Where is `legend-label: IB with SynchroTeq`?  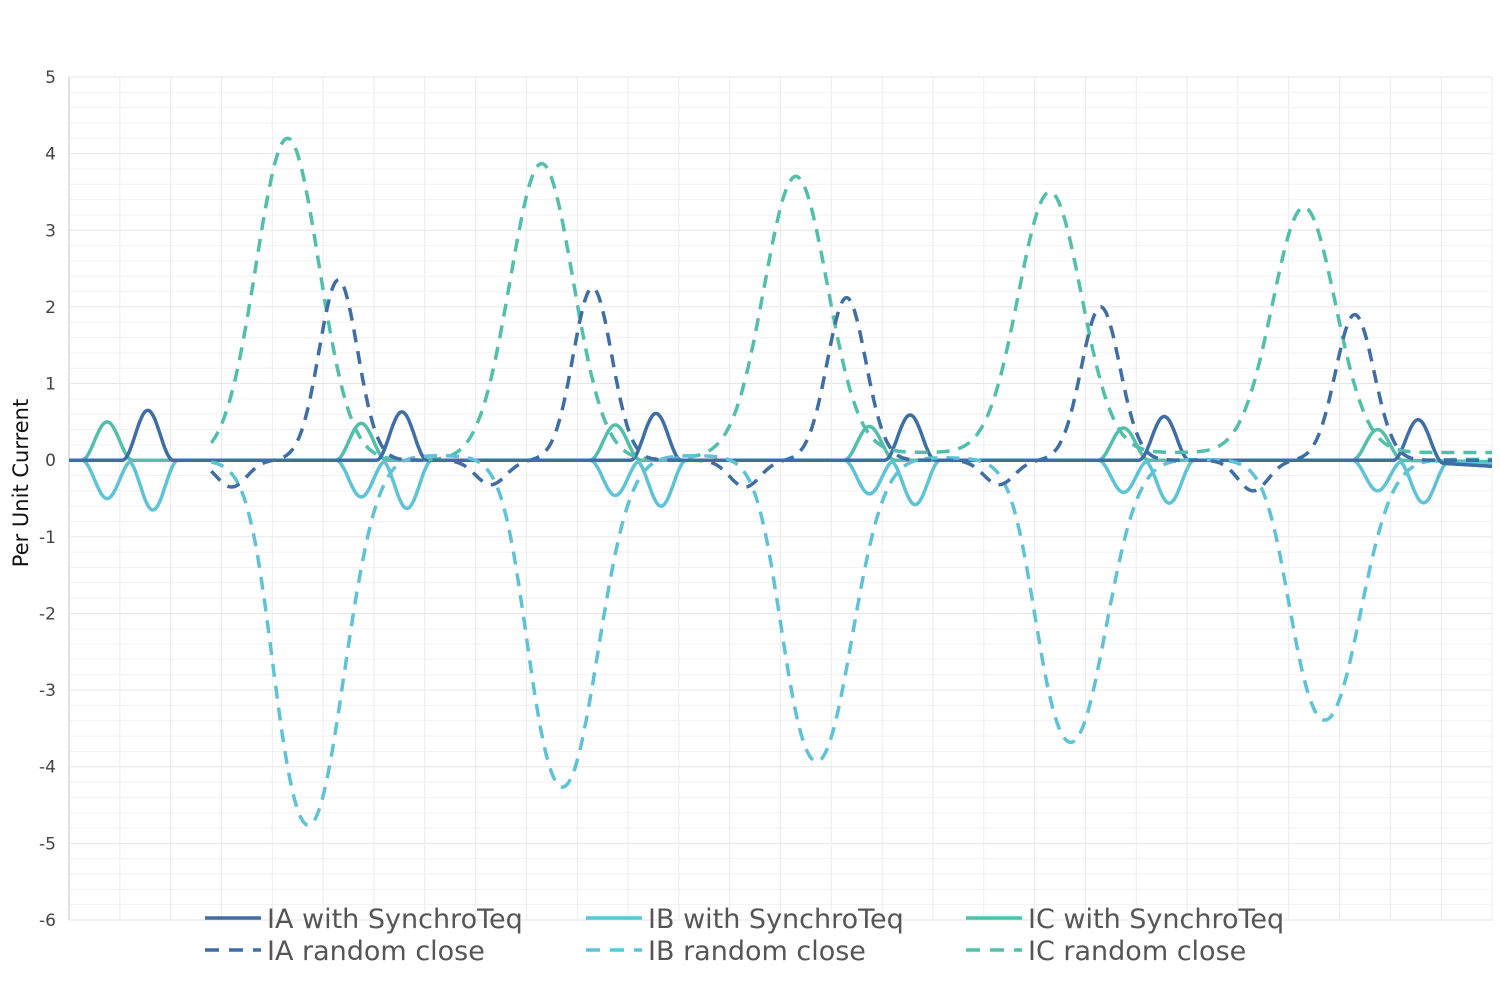
legend-label: IB with SynchroTeq is located at coordinates (776, 919).